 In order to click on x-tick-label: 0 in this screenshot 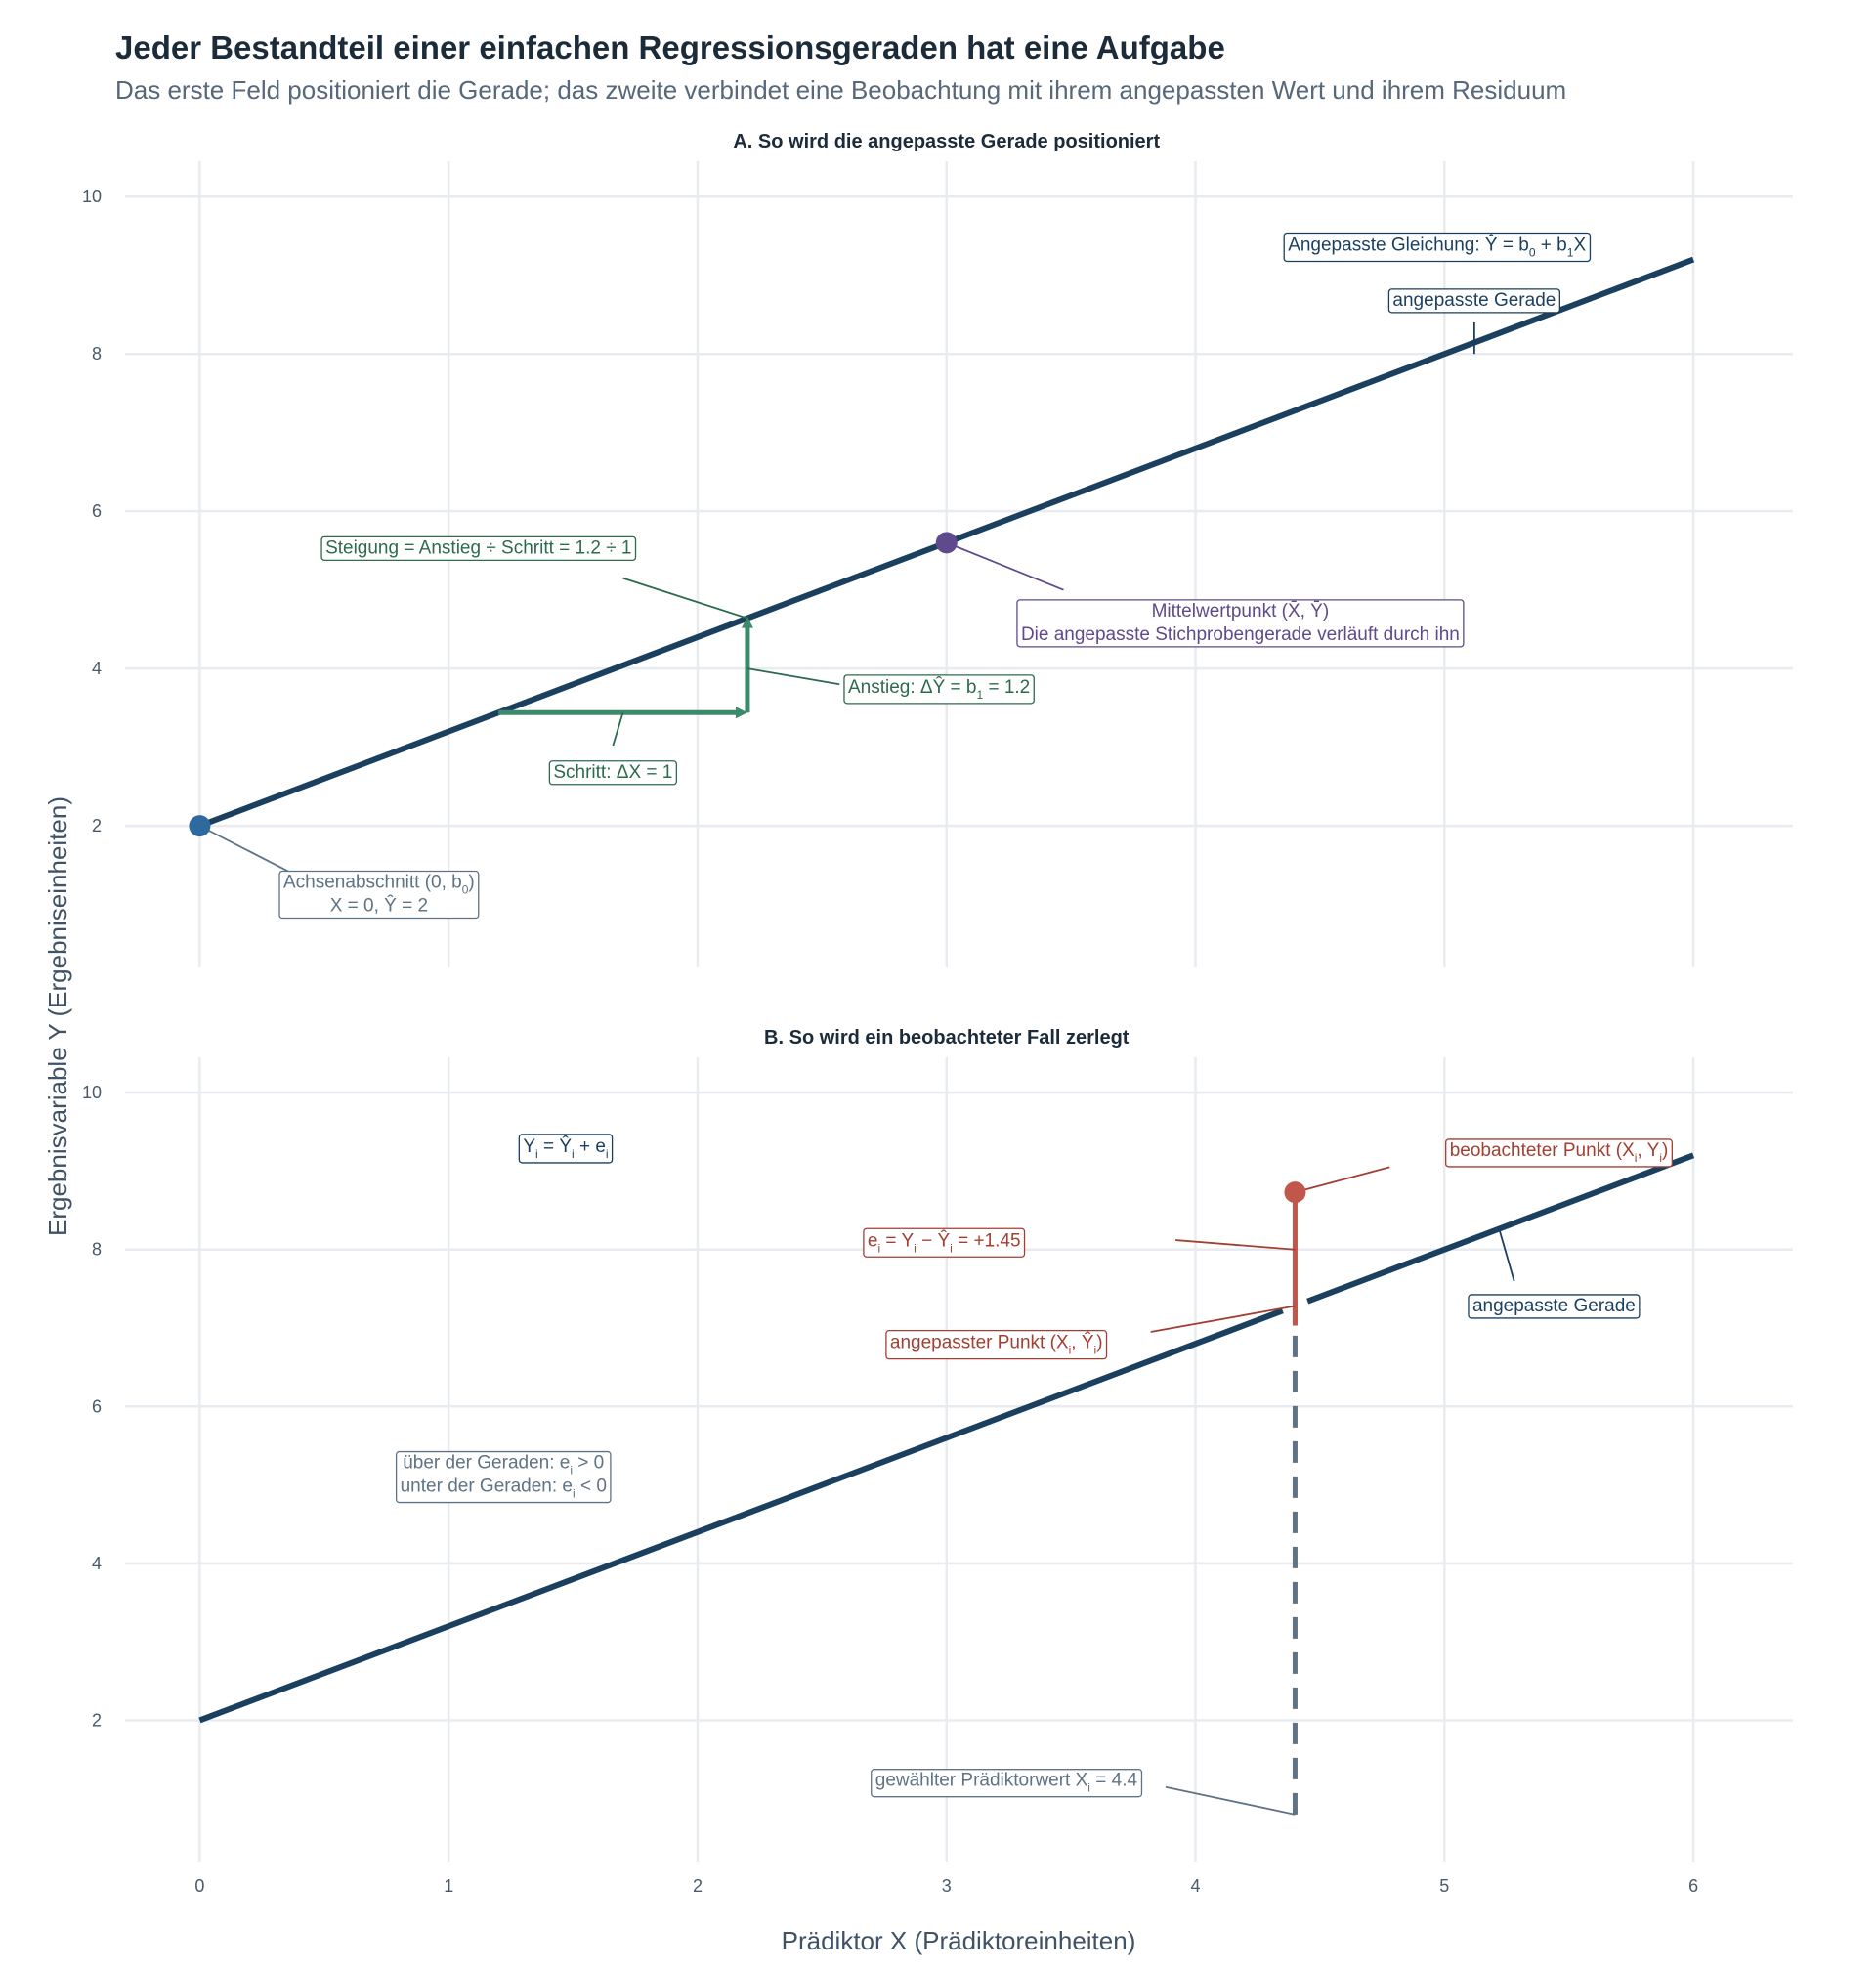, I will do `click(199, 1886)`.